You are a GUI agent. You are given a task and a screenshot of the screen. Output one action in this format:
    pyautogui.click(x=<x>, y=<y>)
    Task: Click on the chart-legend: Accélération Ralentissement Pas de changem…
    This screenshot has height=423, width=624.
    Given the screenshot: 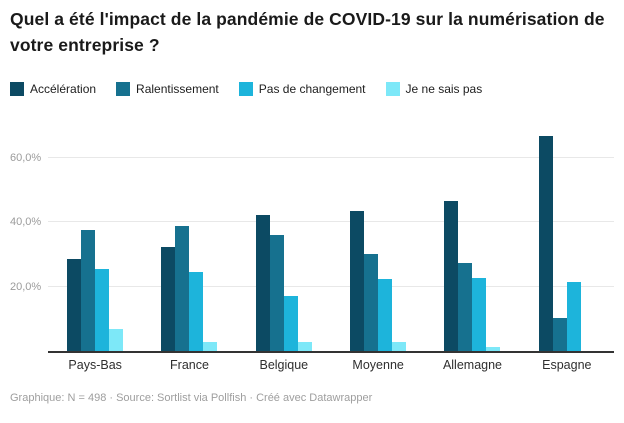 What is the action you would take?
    pyautogui.click(x=246, y=89)
    